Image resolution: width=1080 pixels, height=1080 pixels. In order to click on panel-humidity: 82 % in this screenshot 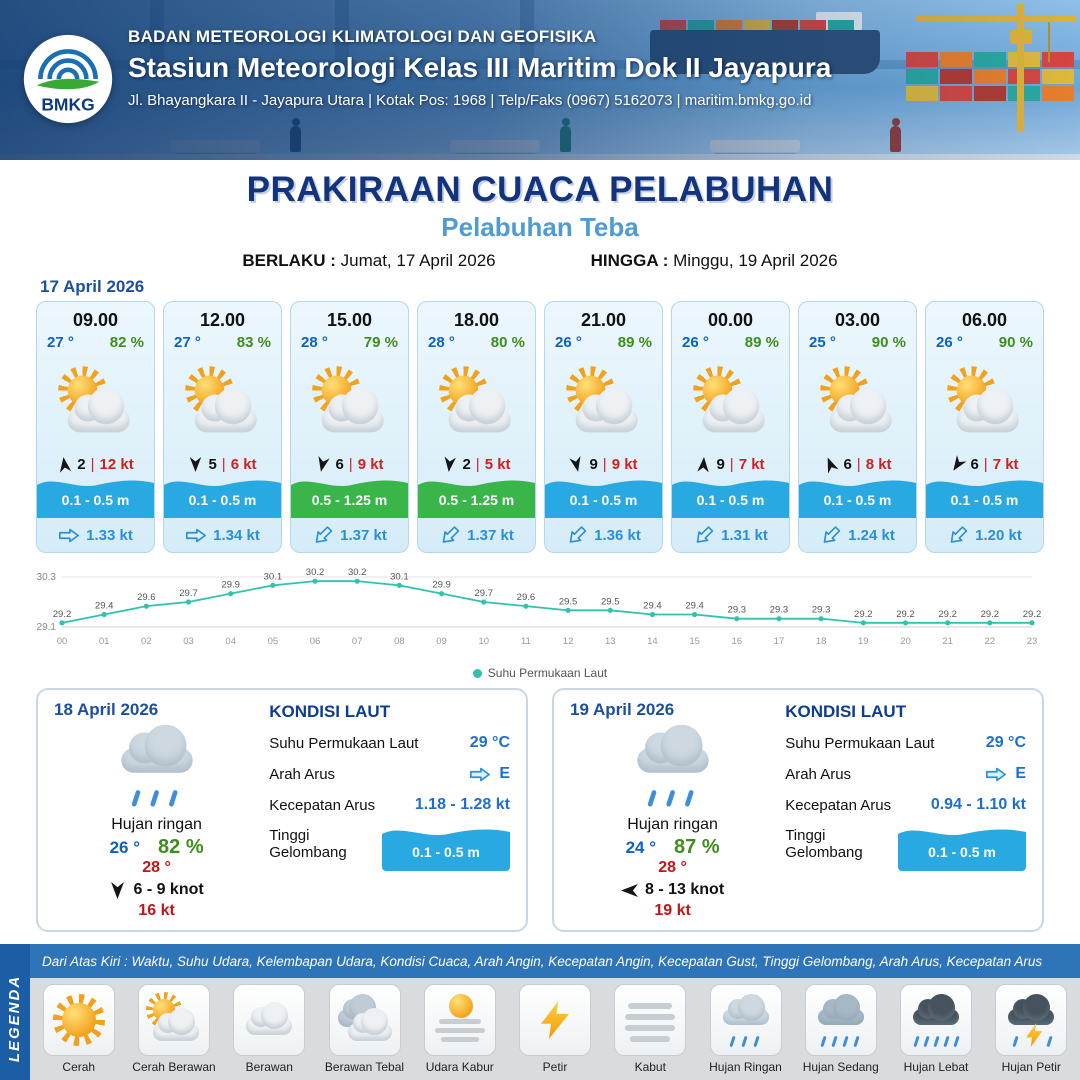, I will do `click(181, 847)`.